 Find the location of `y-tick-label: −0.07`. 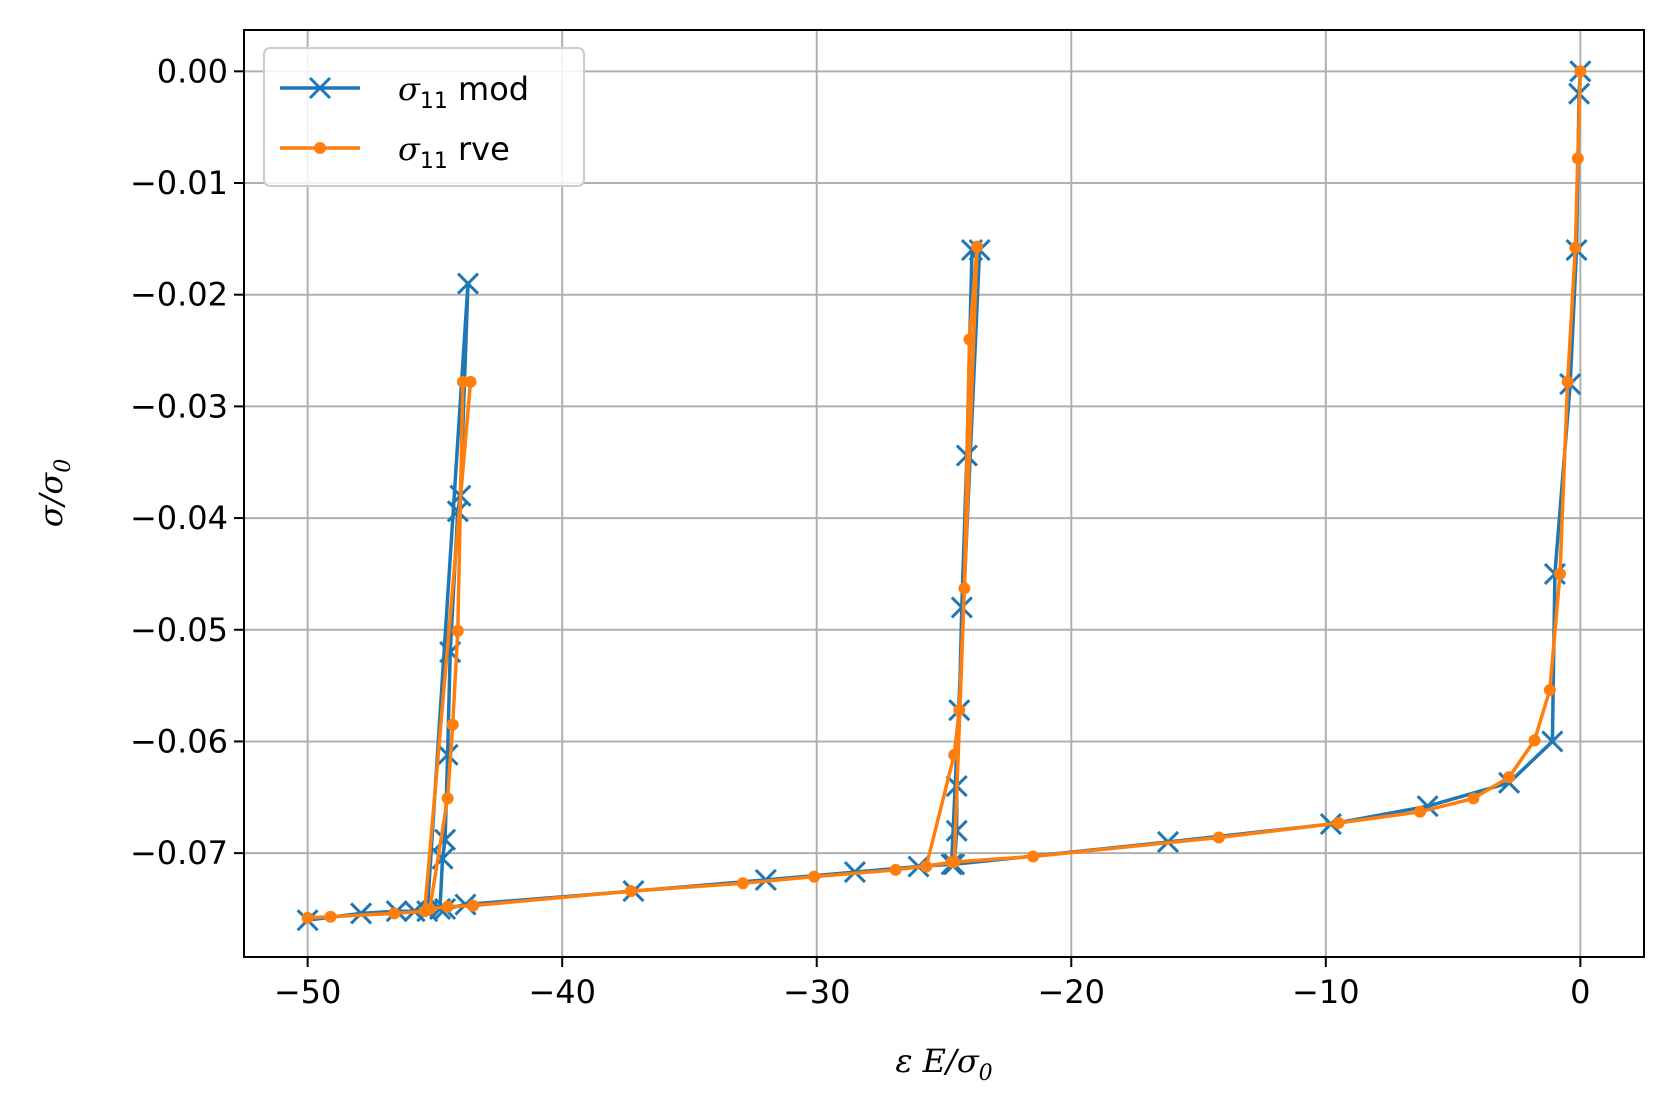

y-tick-label: −0.07 is located at coordinates (179, 853).